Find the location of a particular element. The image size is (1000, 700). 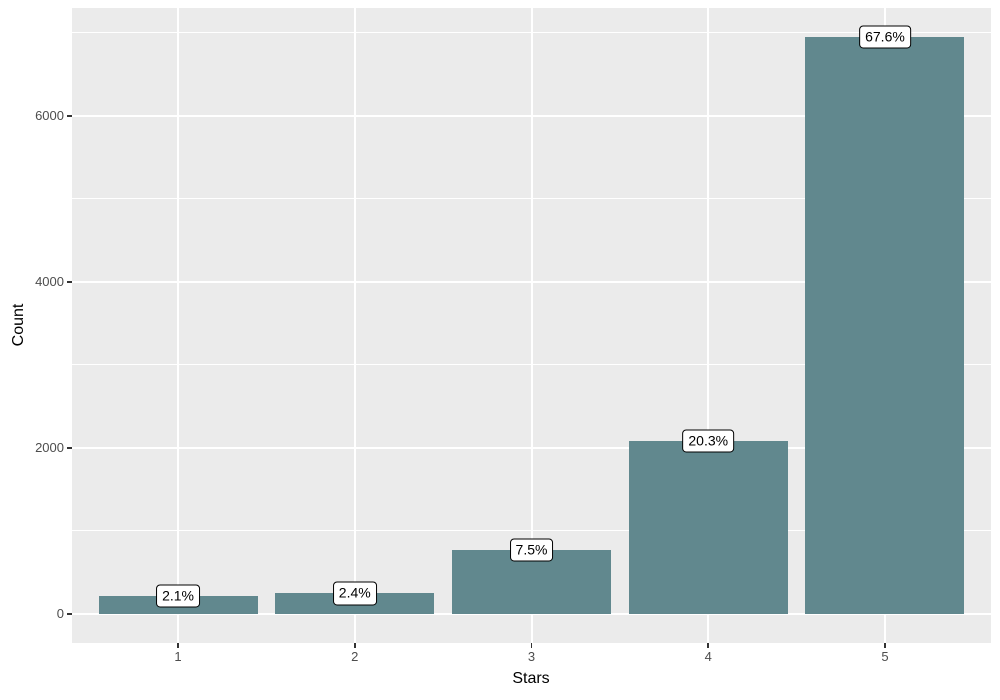

bar-label: 7.5% is located at coordinates (531, 550).